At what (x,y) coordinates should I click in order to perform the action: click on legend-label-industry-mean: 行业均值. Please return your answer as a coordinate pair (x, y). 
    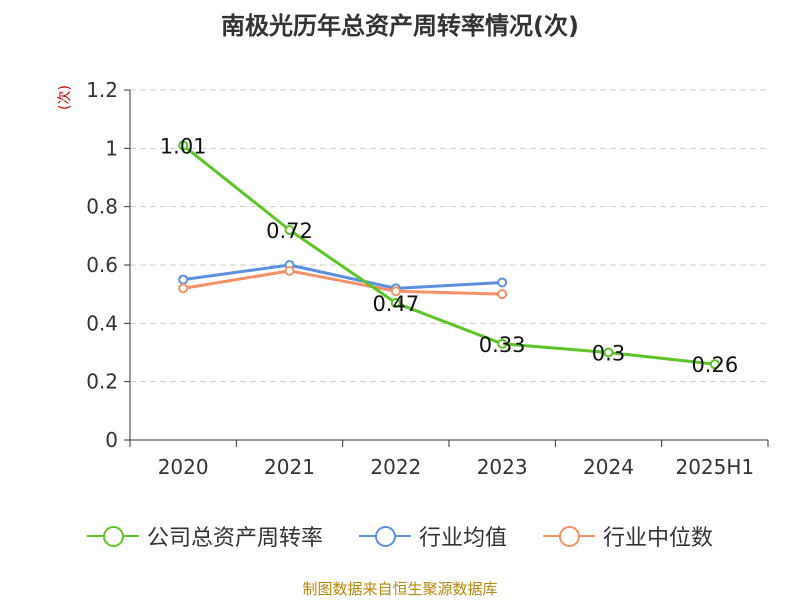
    Looking at the image, I should click on (462, 538).